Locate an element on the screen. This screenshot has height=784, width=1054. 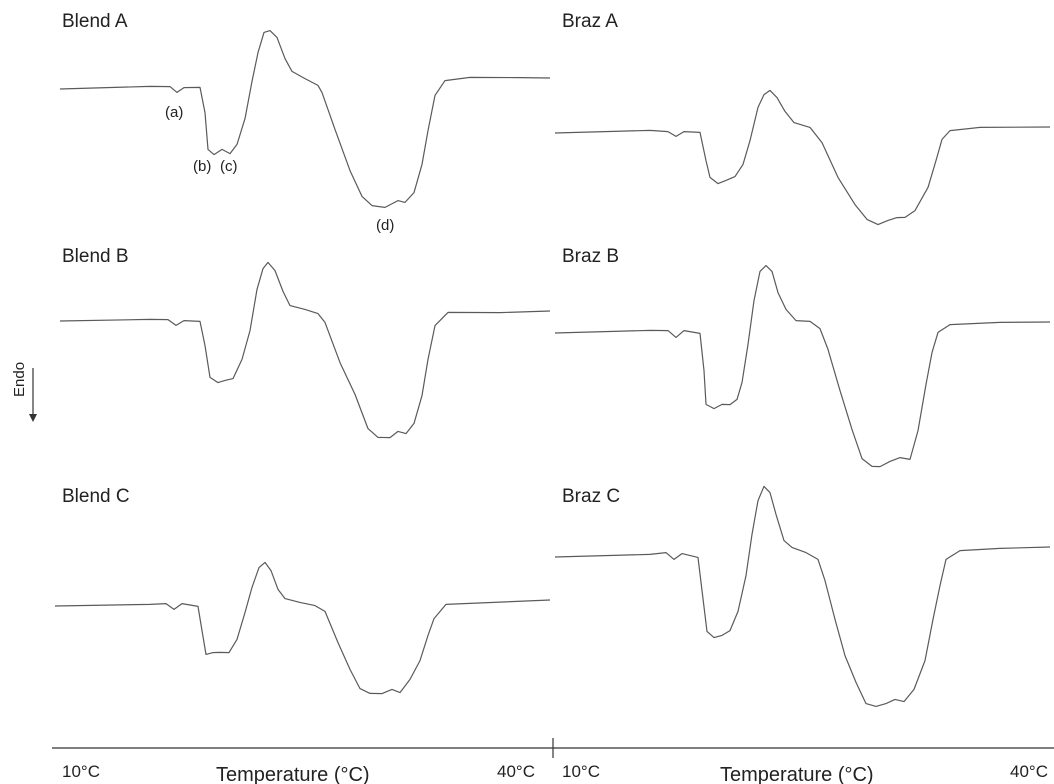
panel-title-braz-c: Braz C is located at coordinates (591, 496).